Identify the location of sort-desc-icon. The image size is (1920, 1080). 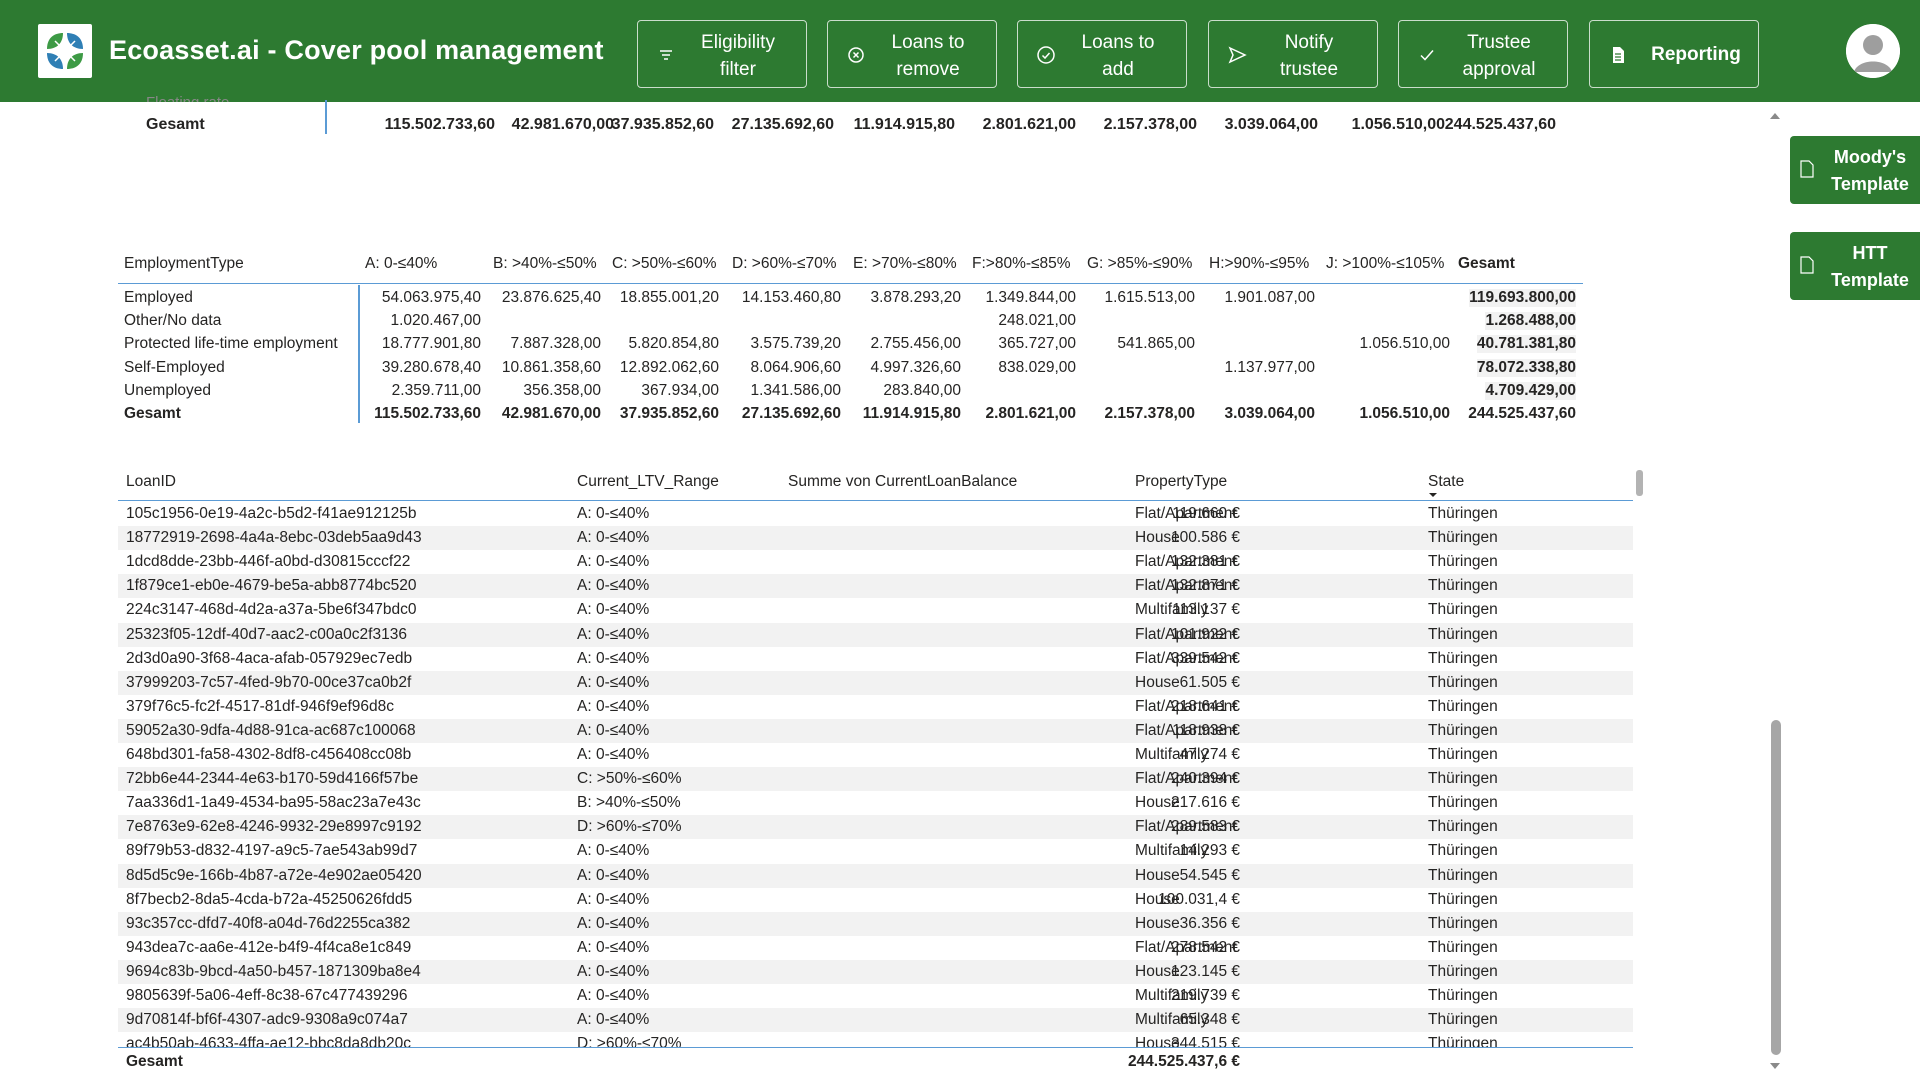
(1433, 495).